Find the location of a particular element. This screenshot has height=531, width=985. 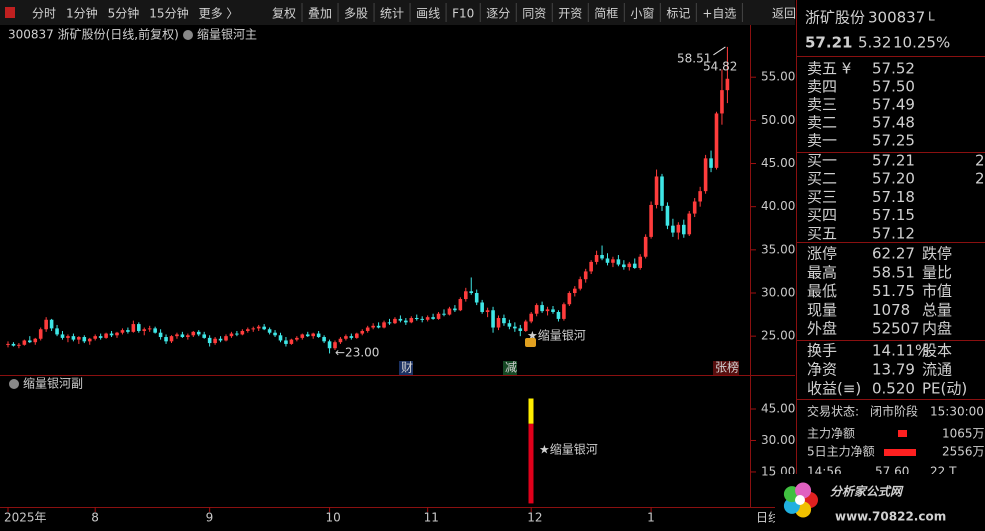

row-value: 57.49 is located at coordinates (893, 105).